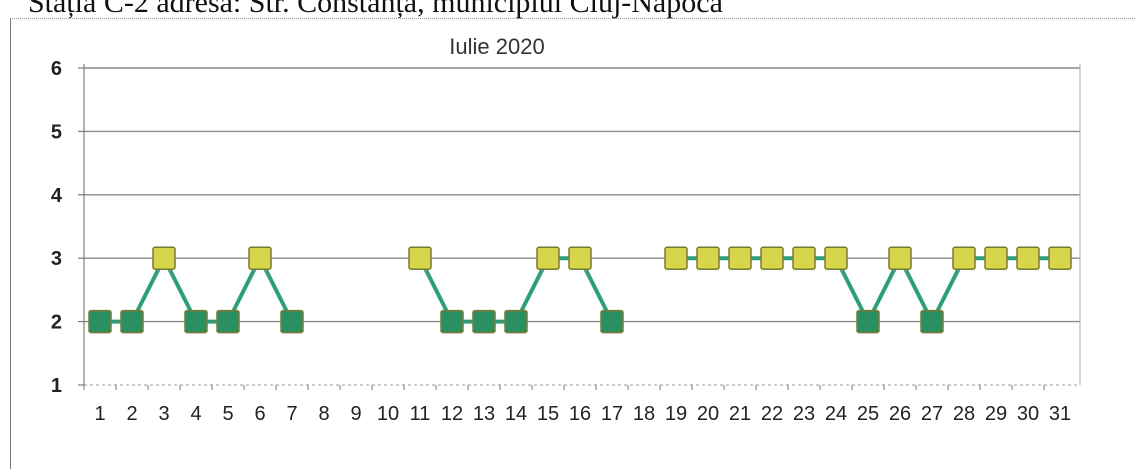  I want to click on x-tick-label: 28, so click(964, 414).